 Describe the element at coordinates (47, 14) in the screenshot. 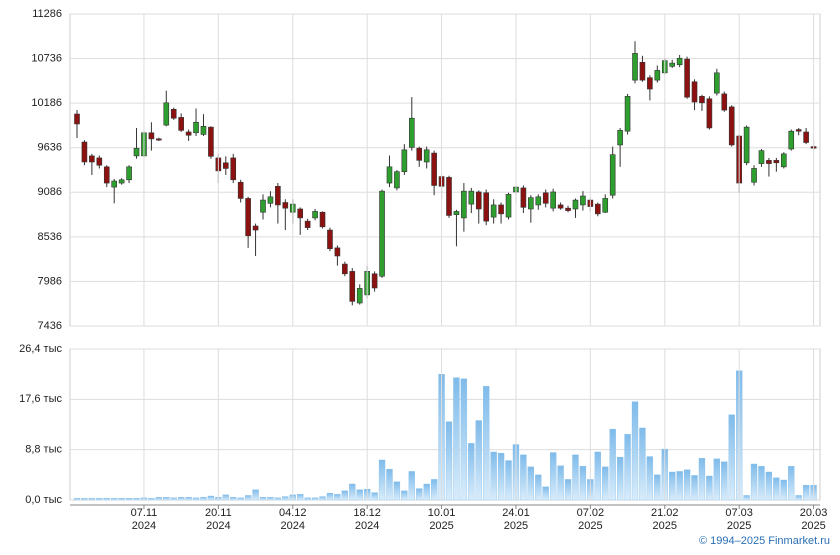

I see `y-tick-label: 11286` at that location.